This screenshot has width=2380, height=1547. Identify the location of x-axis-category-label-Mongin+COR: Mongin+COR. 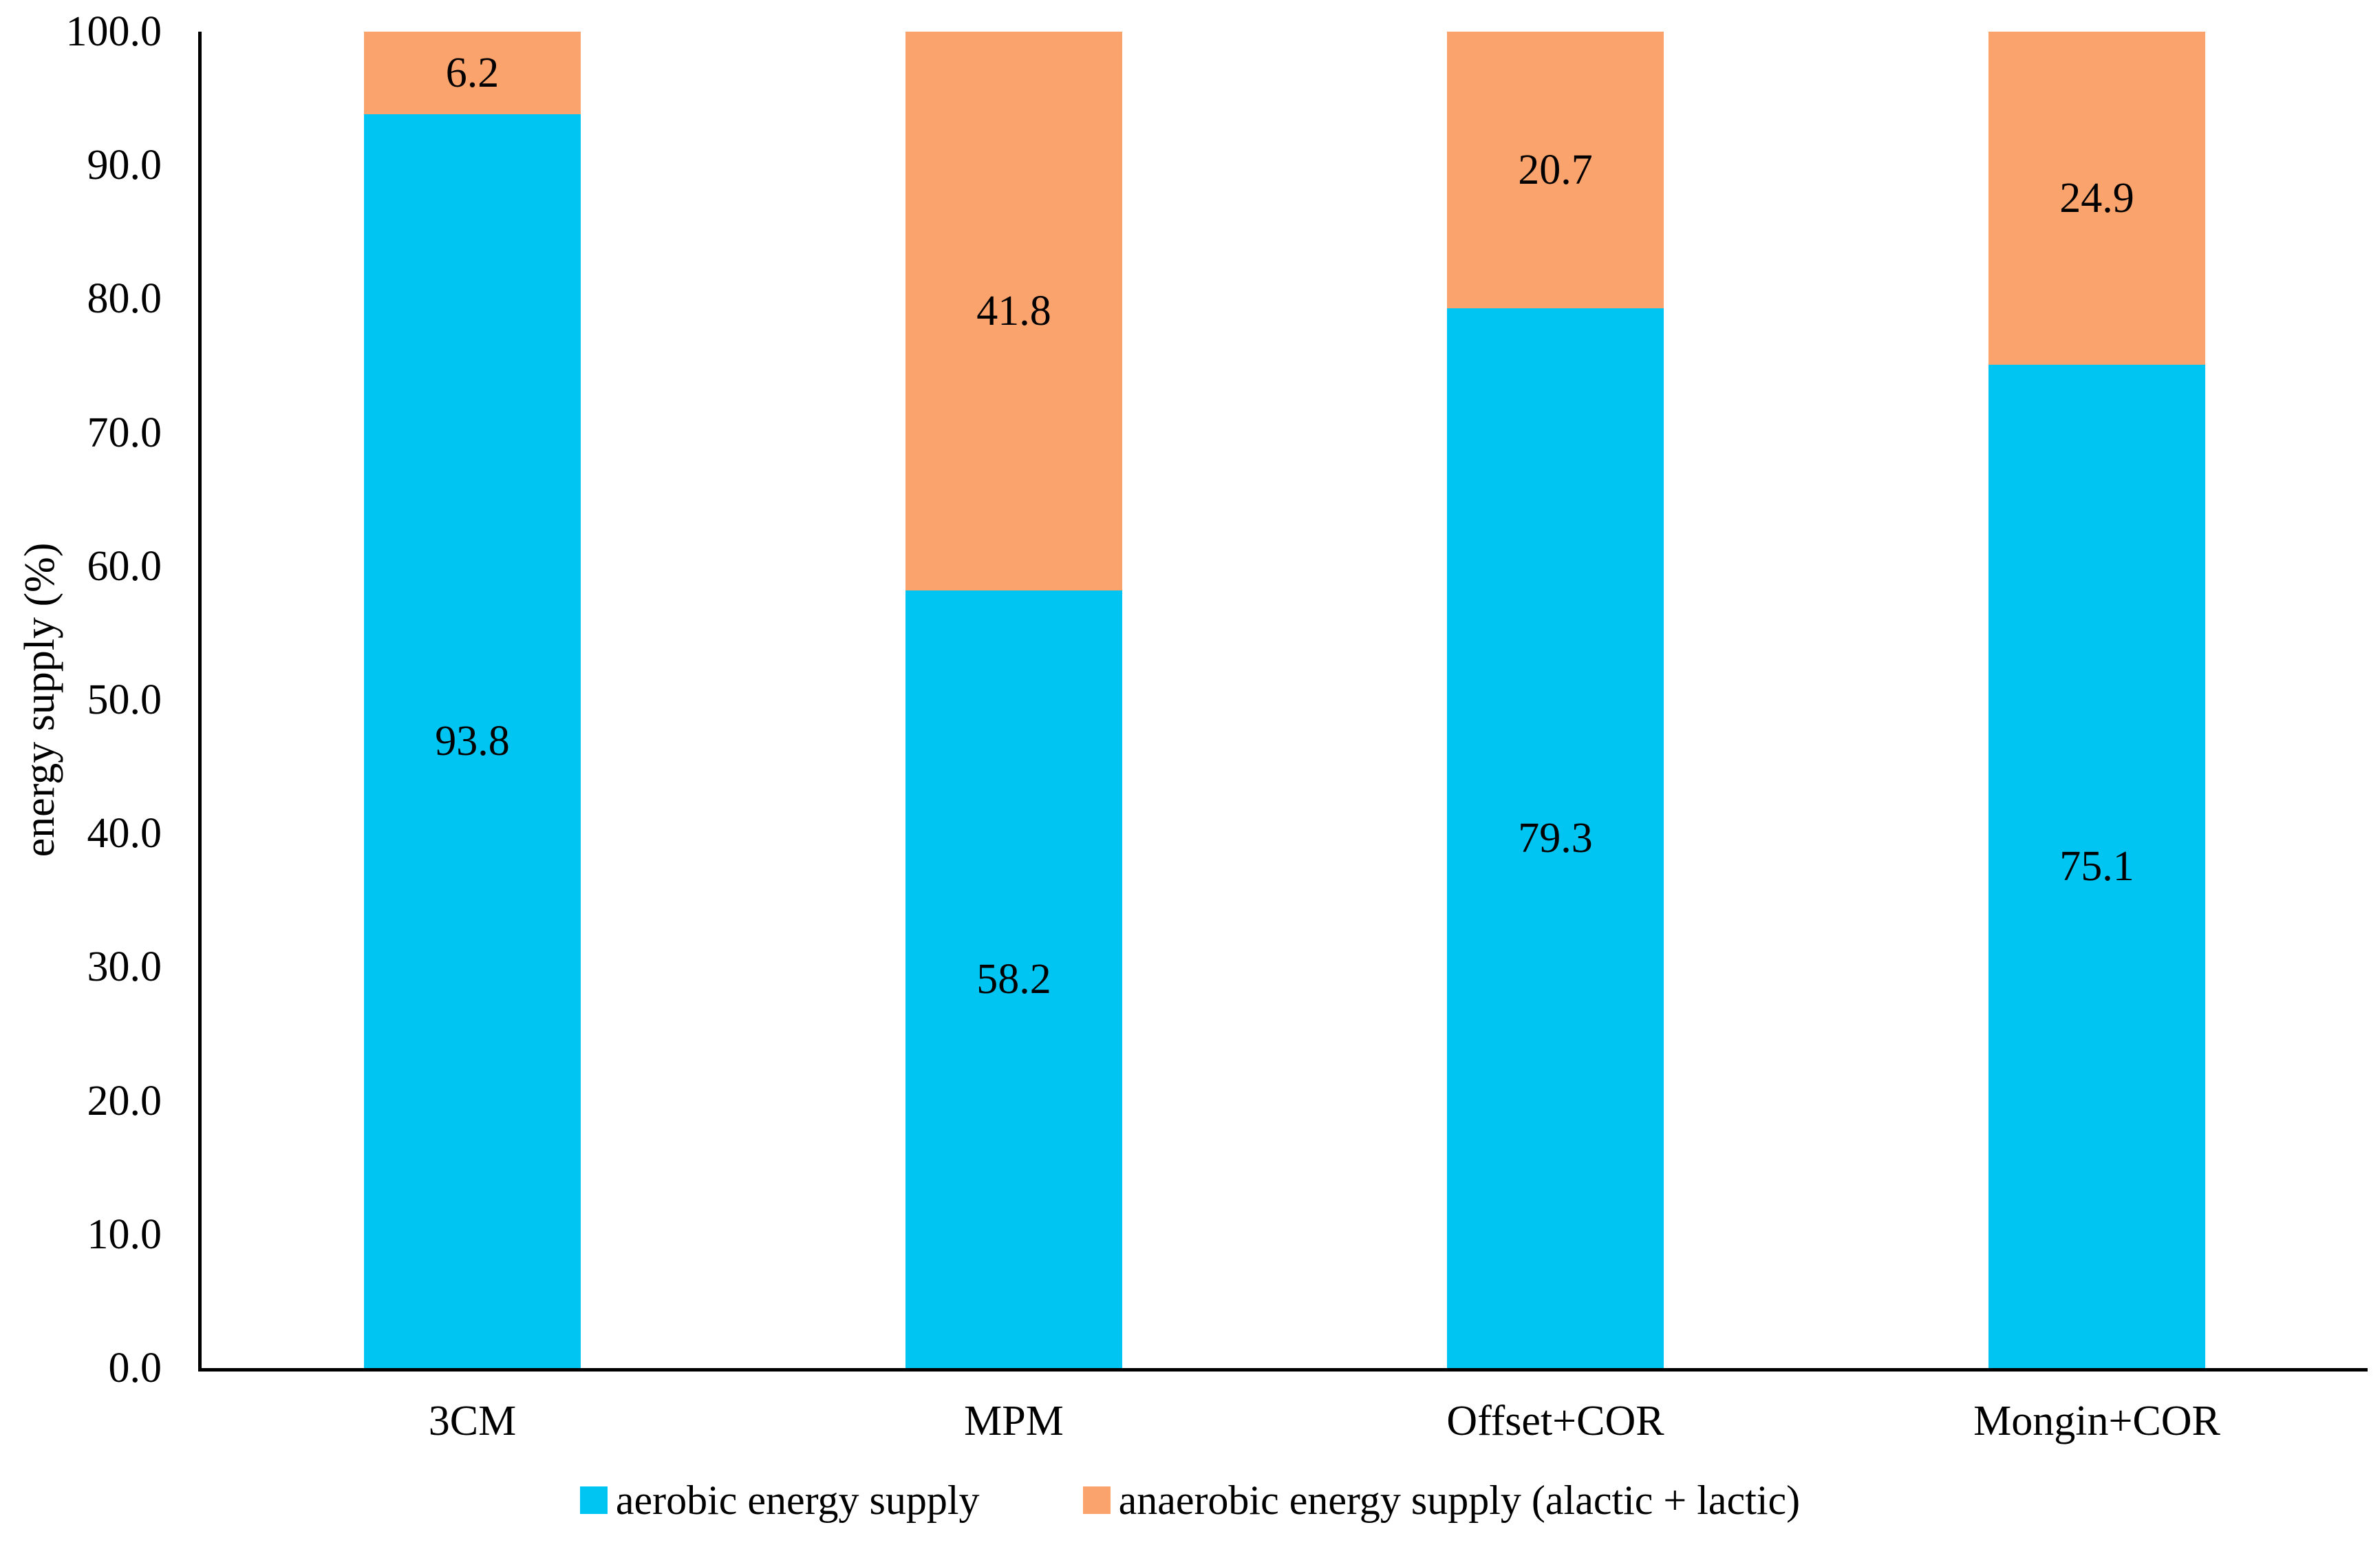
(2096, 1421).